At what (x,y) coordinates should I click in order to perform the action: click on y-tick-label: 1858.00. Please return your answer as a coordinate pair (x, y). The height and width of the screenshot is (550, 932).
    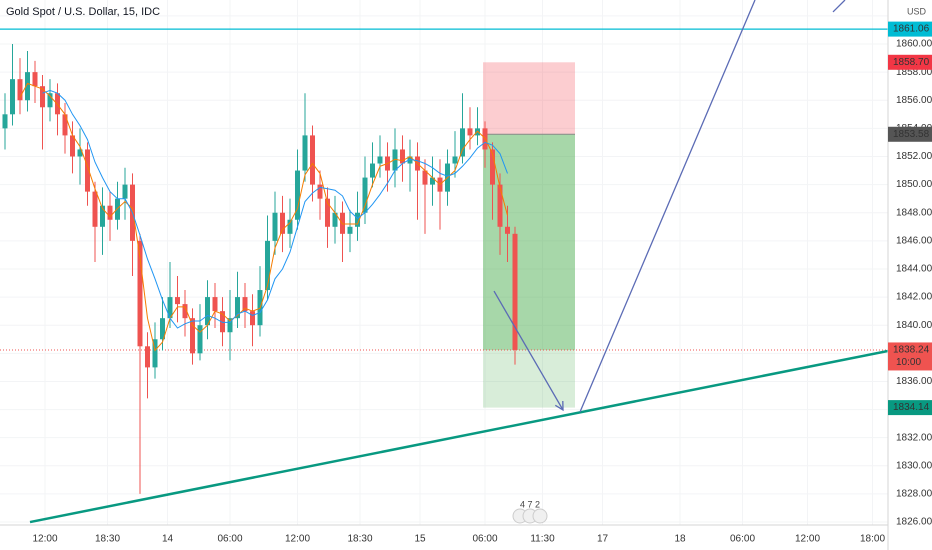
    Looking at the image, I should click on (914, 72).